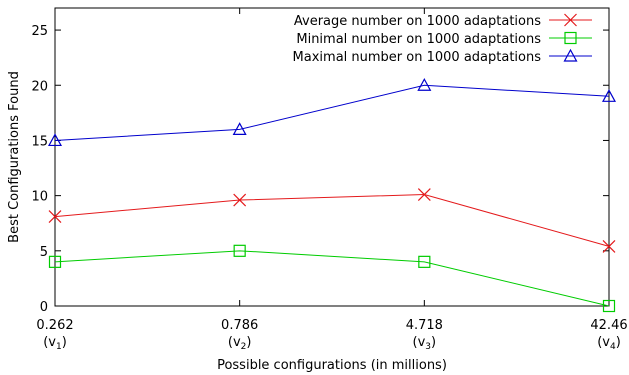  I want to click on y-tick-label: 20, so click(39, 86).